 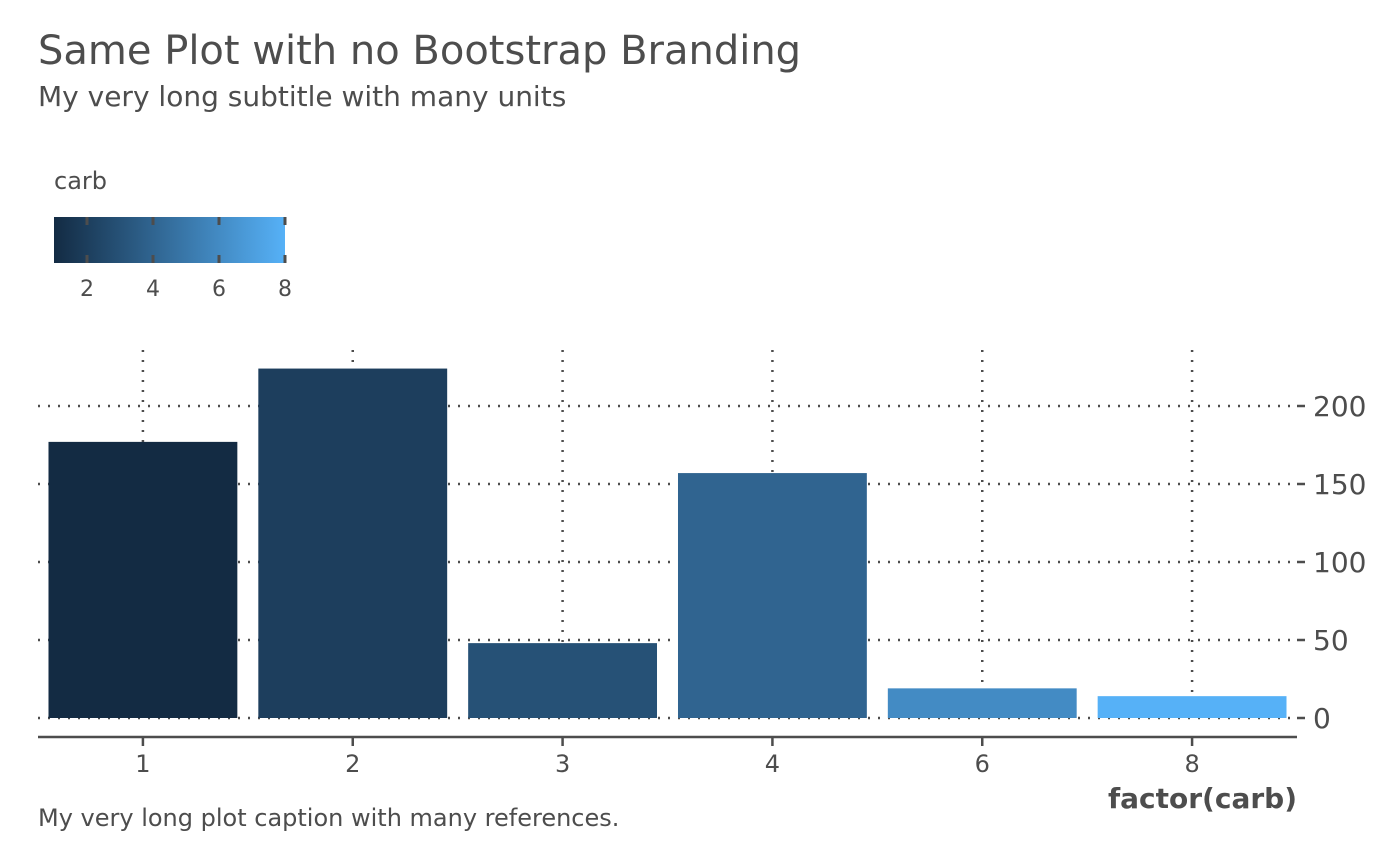 What do you see at coordinates (169, 240) in the screenshot?
I see `legend-colorbar` at bounding box center [169, 240].